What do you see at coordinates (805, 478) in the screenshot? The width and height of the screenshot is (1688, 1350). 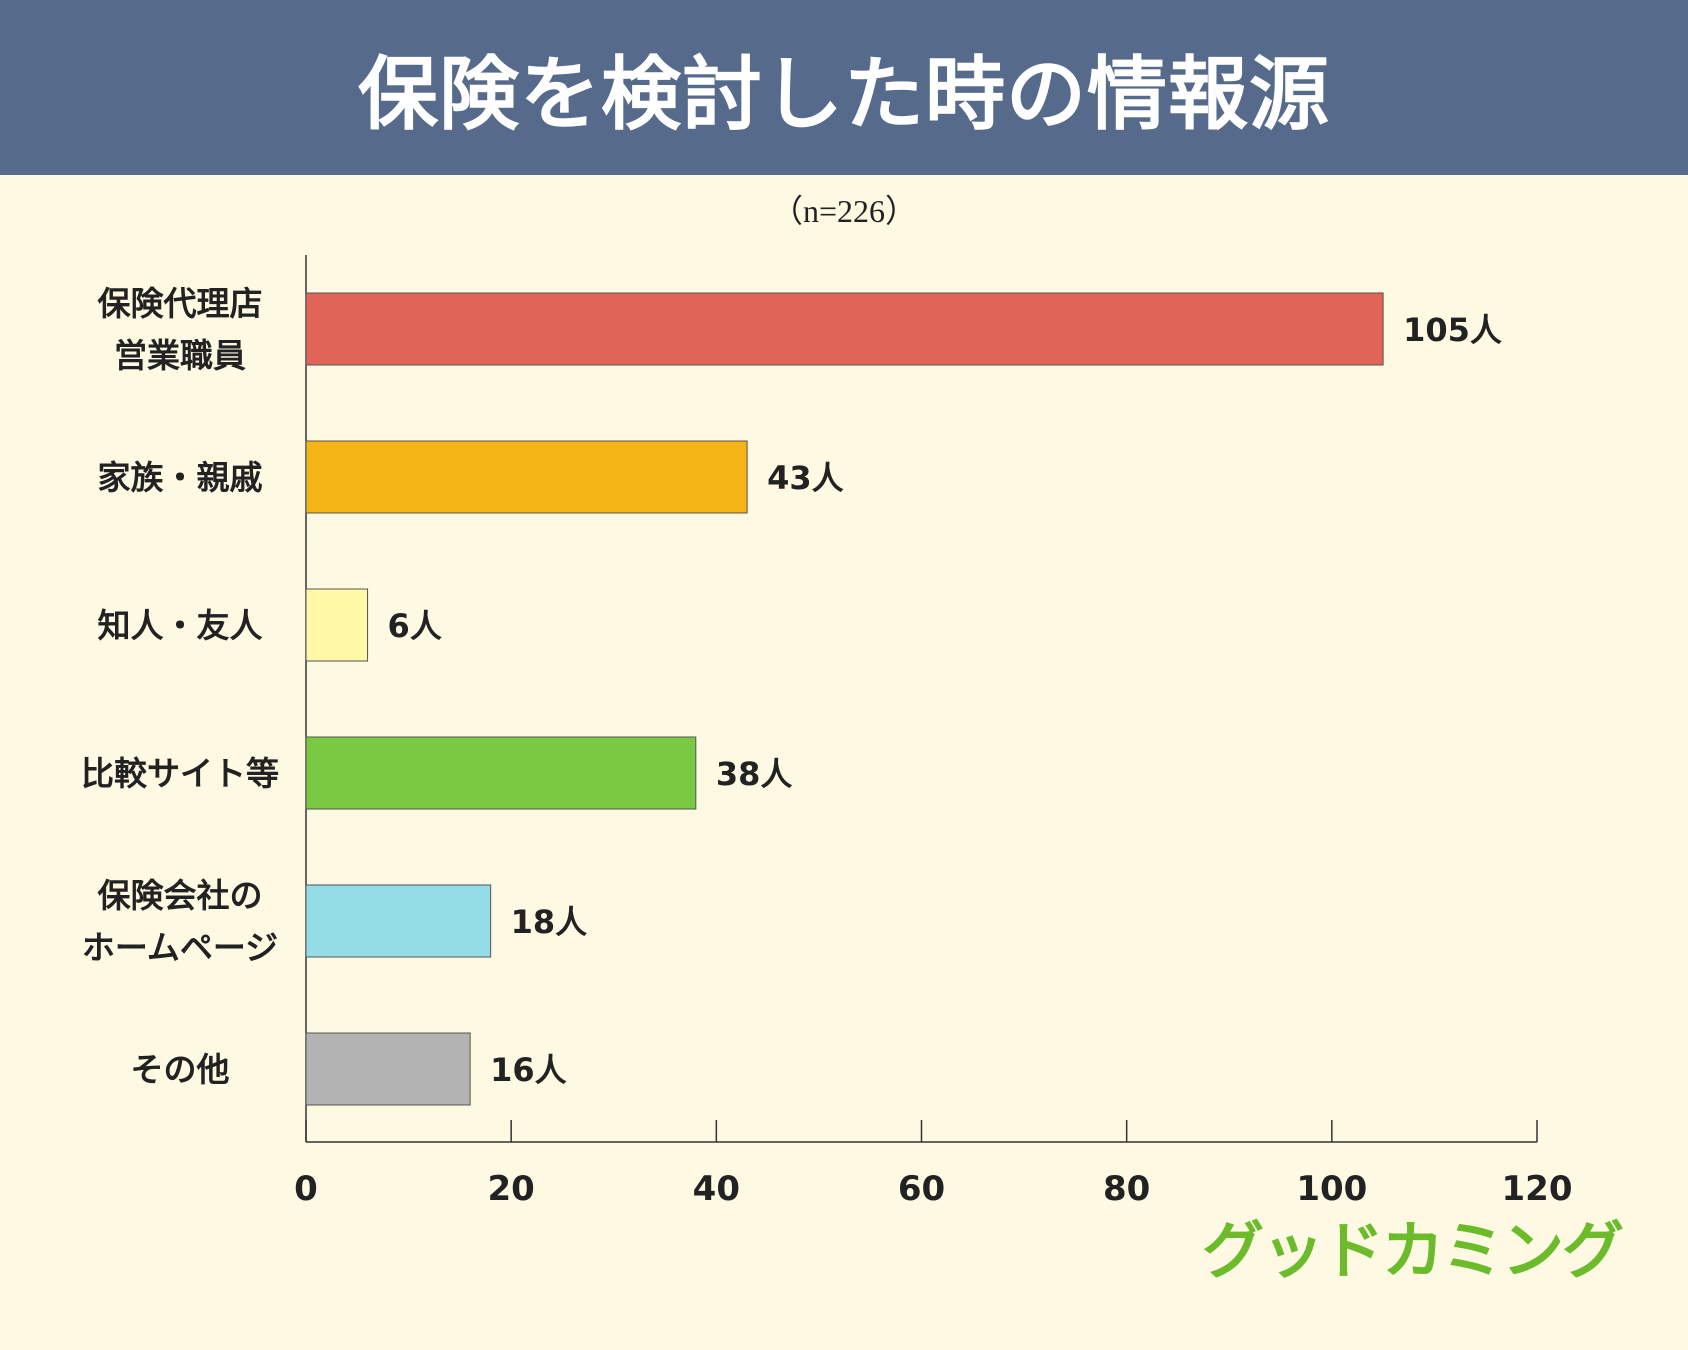 I see `bar-value-label: 43人` at bounding box center [805, 478].